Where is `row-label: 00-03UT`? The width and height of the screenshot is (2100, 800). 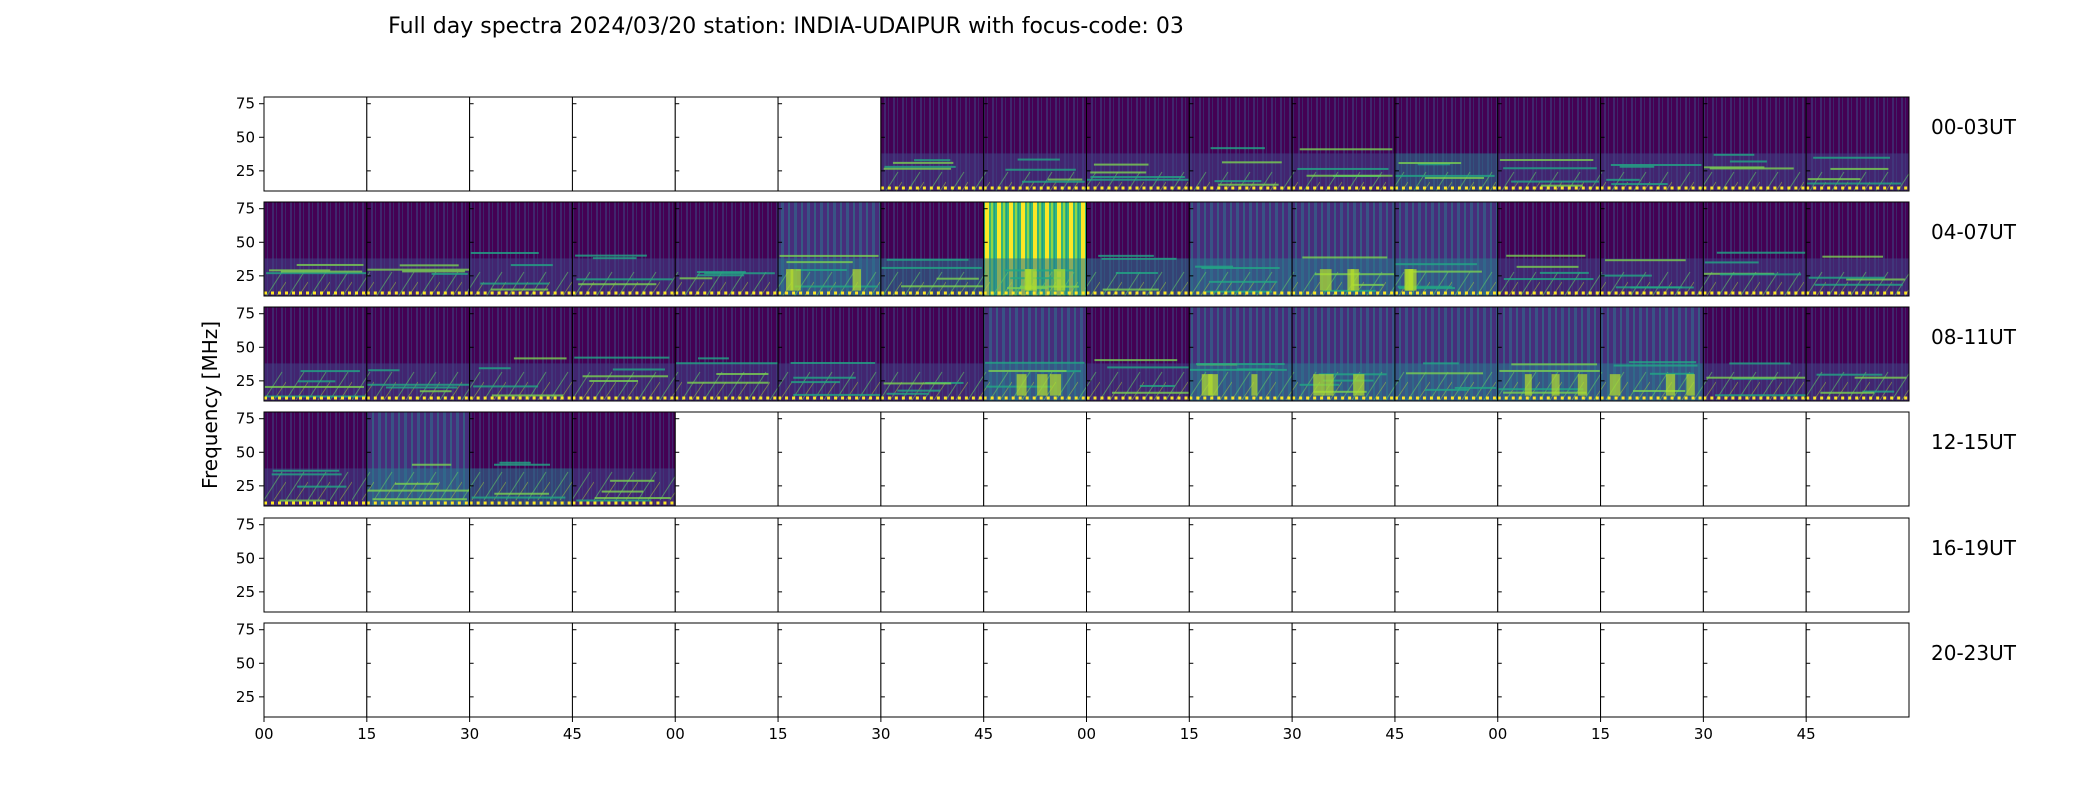 row-label: 00-03UT is located at coordinates (1974, 127).